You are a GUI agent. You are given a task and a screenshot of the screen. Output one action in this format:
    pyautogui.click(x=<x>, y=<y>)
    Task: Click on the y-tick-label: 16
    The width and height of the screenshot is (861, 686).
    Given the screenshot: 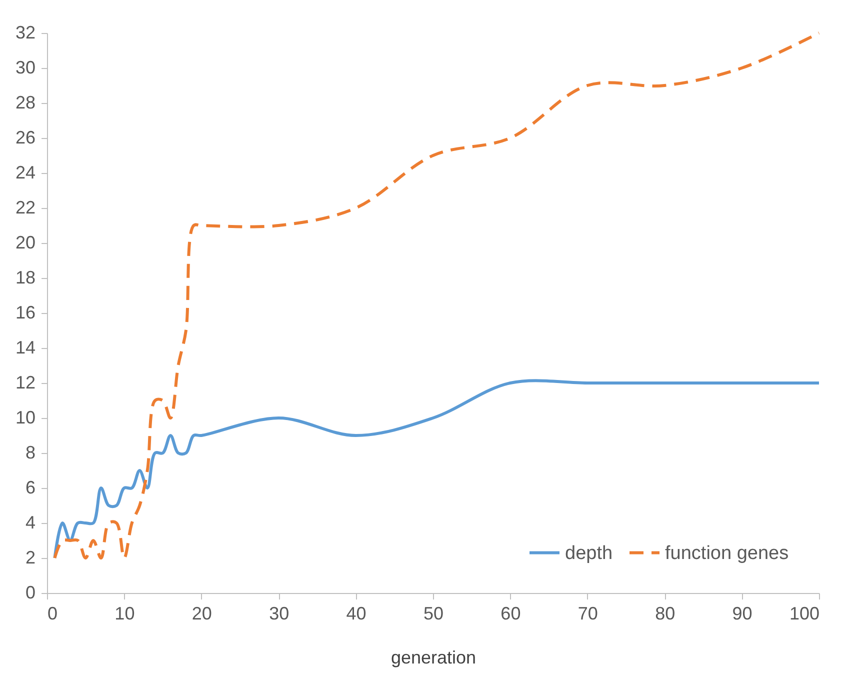 What is the action you would take?
    pyautogui.click(x=25, y=312)
    